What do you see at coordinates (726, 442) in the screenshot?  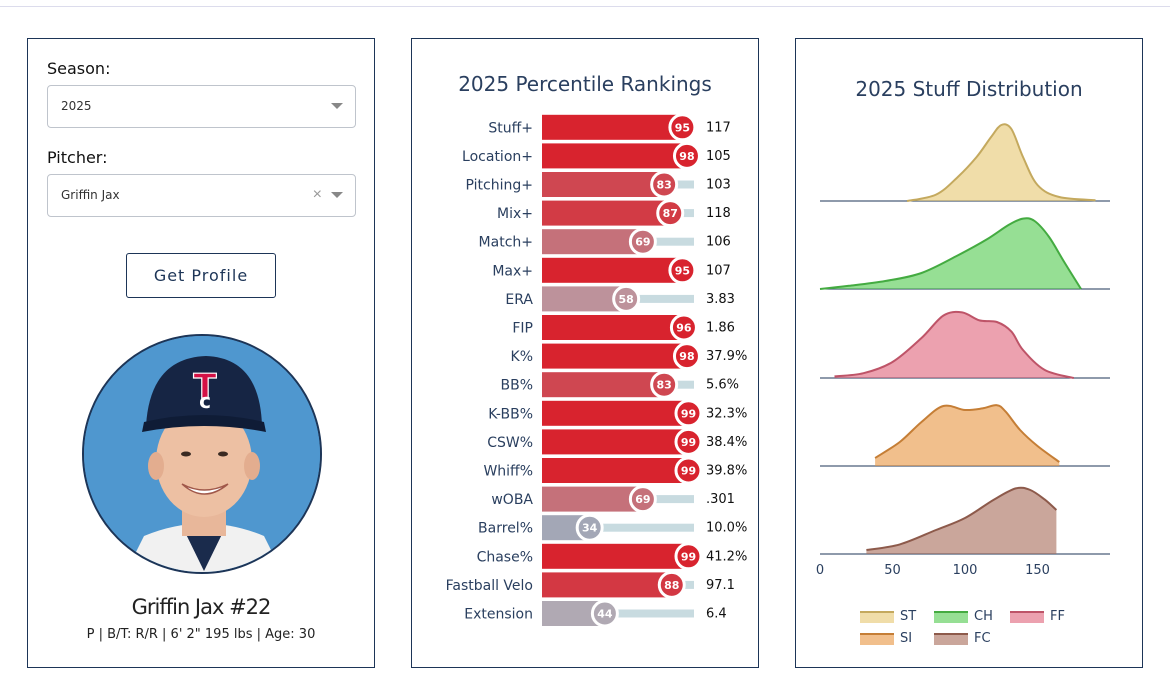 I see `stat-value: 38.4%` at bounding box center [726, 442].